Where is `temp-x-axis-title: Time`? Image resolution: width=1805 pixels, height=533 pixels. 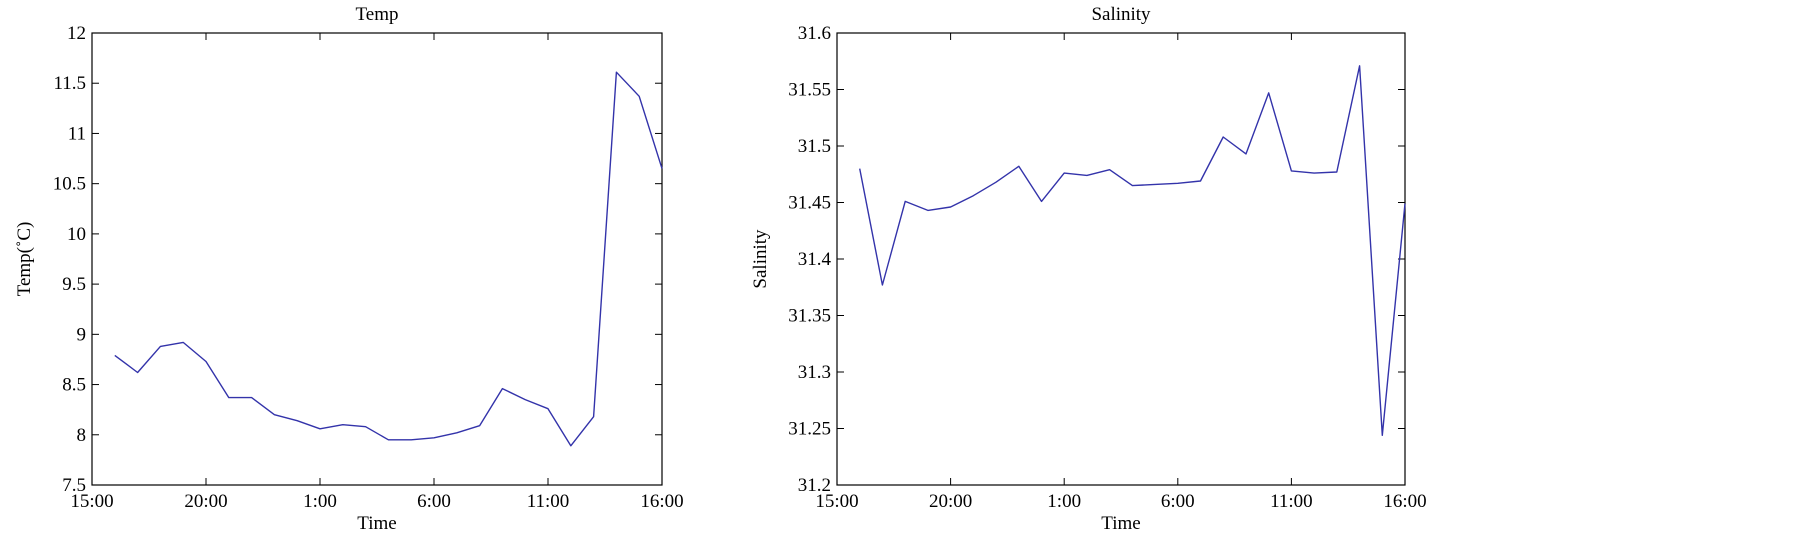 temp-x-axis-title: Time is located at coordinates (376, 523).